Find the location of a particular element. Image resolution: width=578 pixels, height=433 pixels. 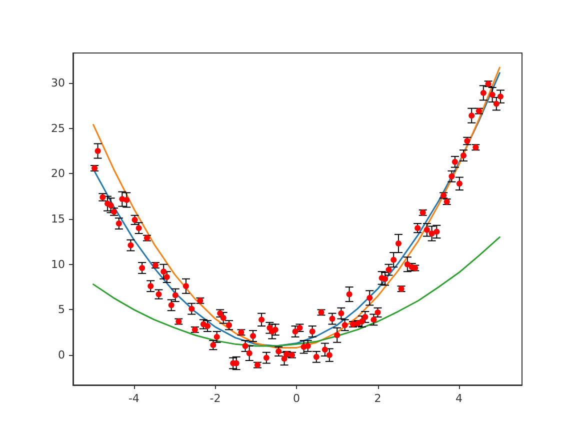

x-tick-label: 2 is located at coordinates (378, 398).